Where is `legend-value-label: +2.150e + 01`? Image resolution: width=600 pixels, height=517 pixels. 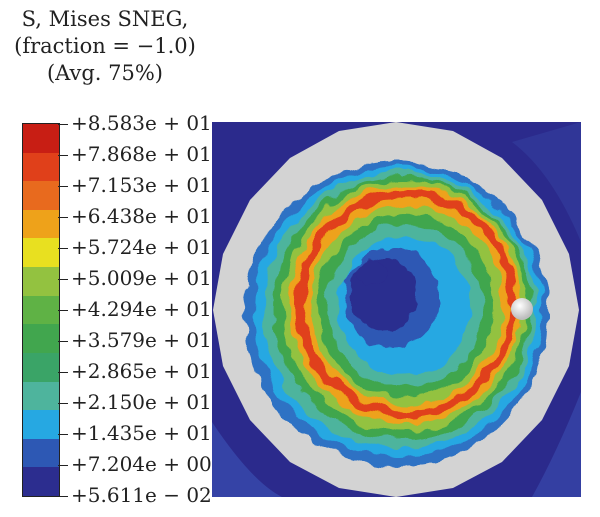 legend-value-label: +2.150e + 01 is located at coordinates (135, 402).